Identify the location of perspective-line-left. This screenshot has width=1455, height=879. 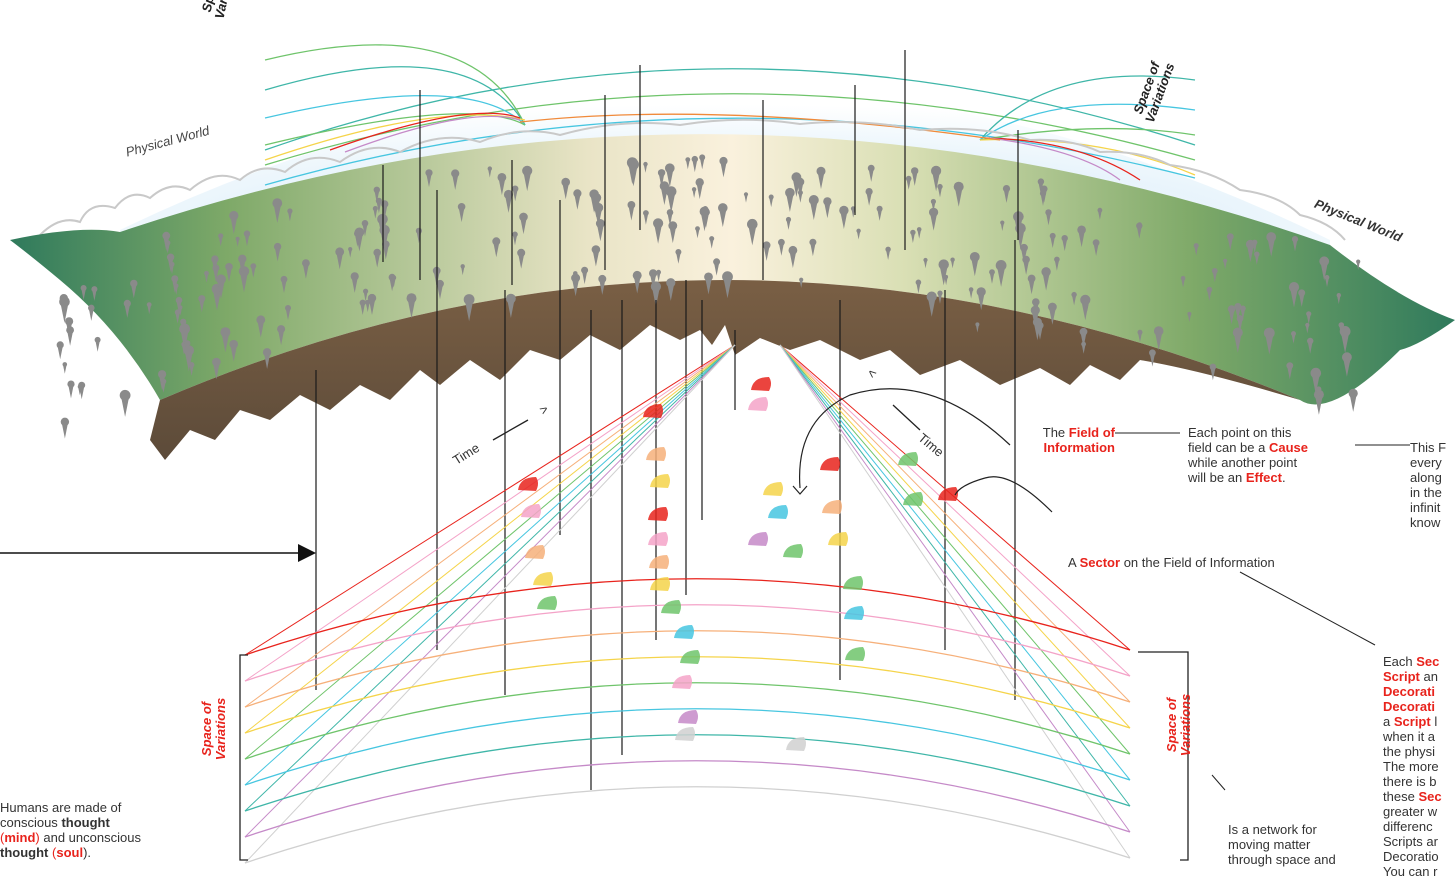
(490, 500).